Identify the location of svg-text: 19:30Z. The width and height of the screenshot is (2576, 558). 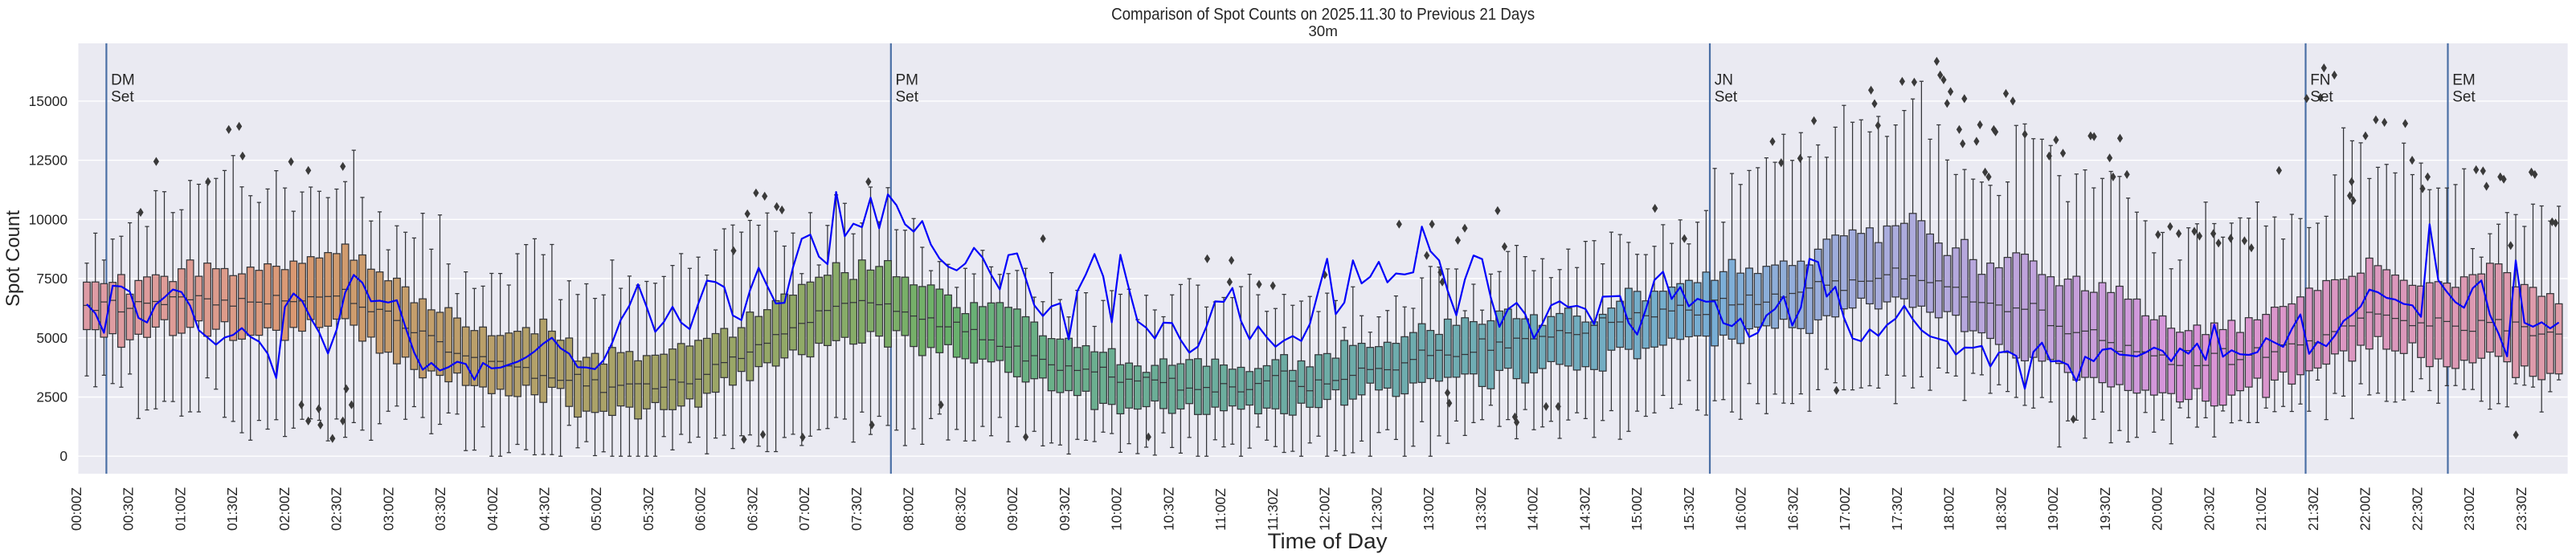
(2105, 509).